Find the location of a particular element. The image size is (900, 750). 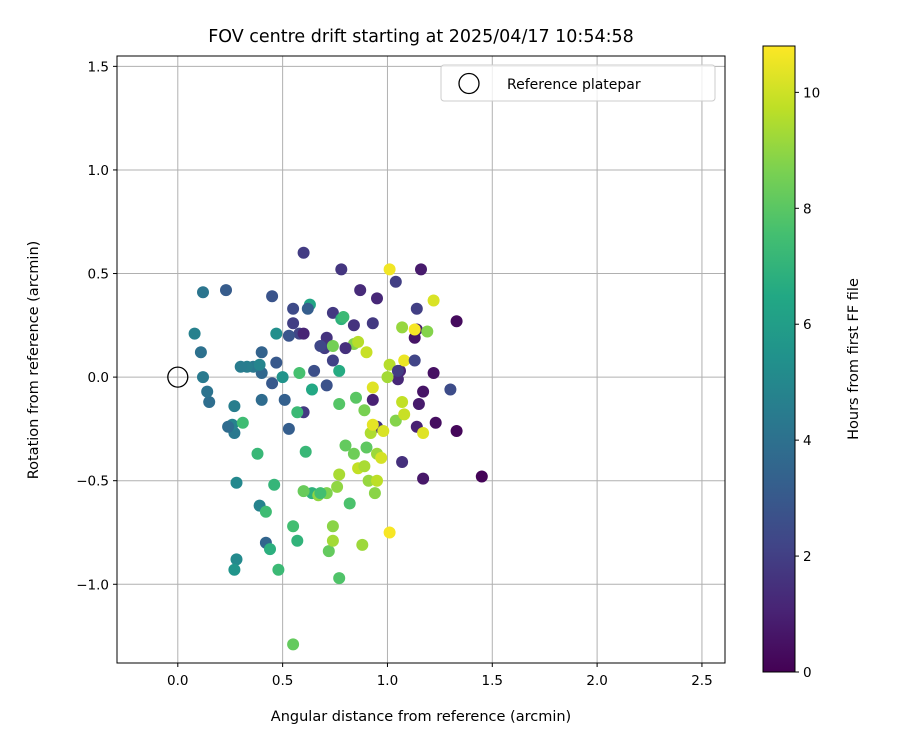

legend: Reference platepar is located at coordinates (578, 83).